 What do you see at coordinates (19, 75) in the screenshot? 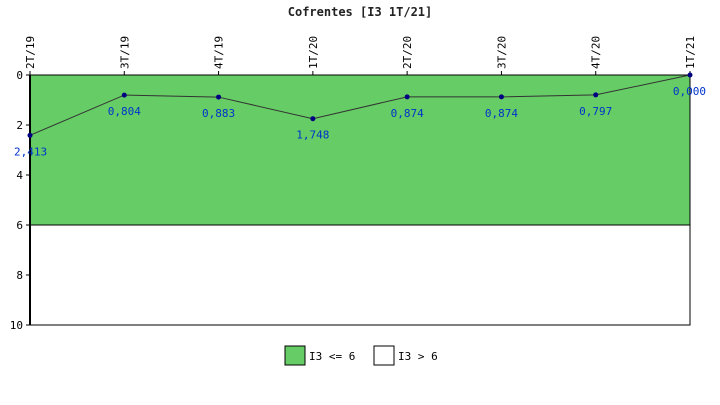
I see `y-tick-label-0: 0` at bounding box center [19, 75].